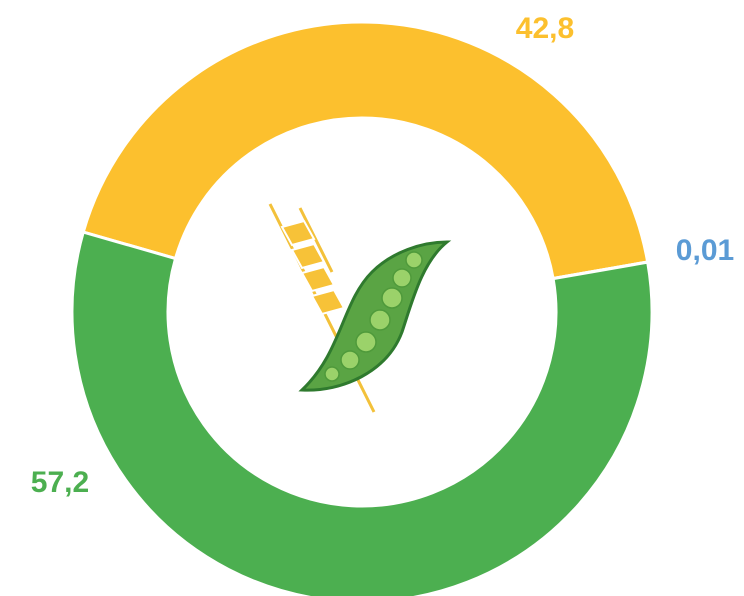  I want to click on value-label: 0,01, so click(705, 250).